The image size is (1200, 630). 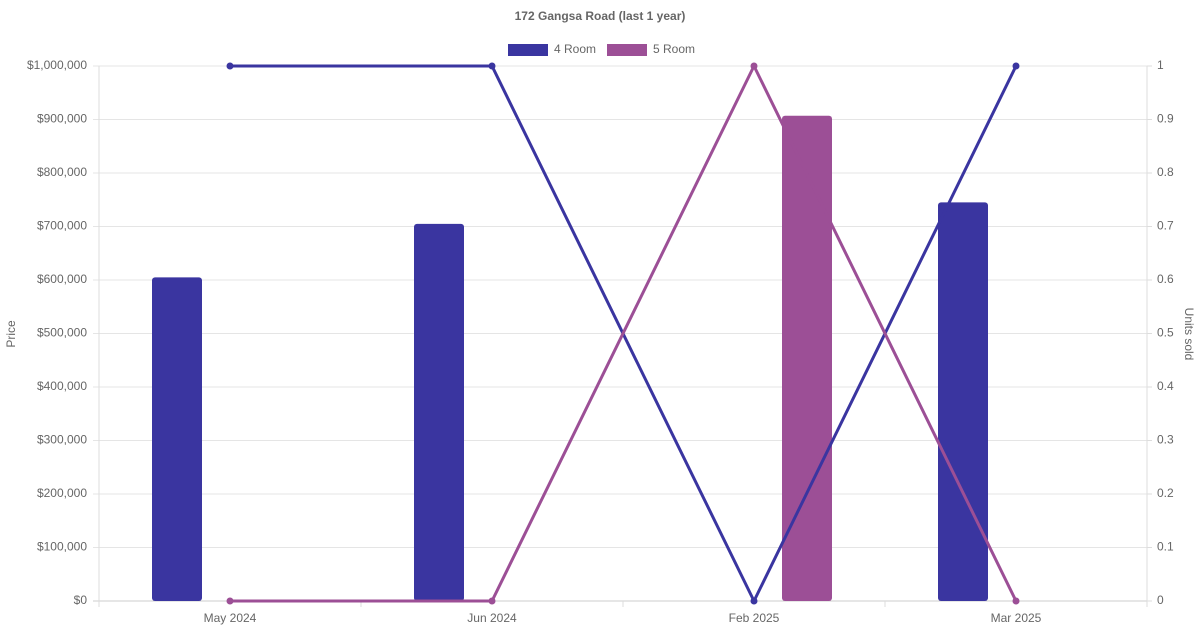 I want to click on y2-tick-label: 0.3, so click(x=1165, y=440).